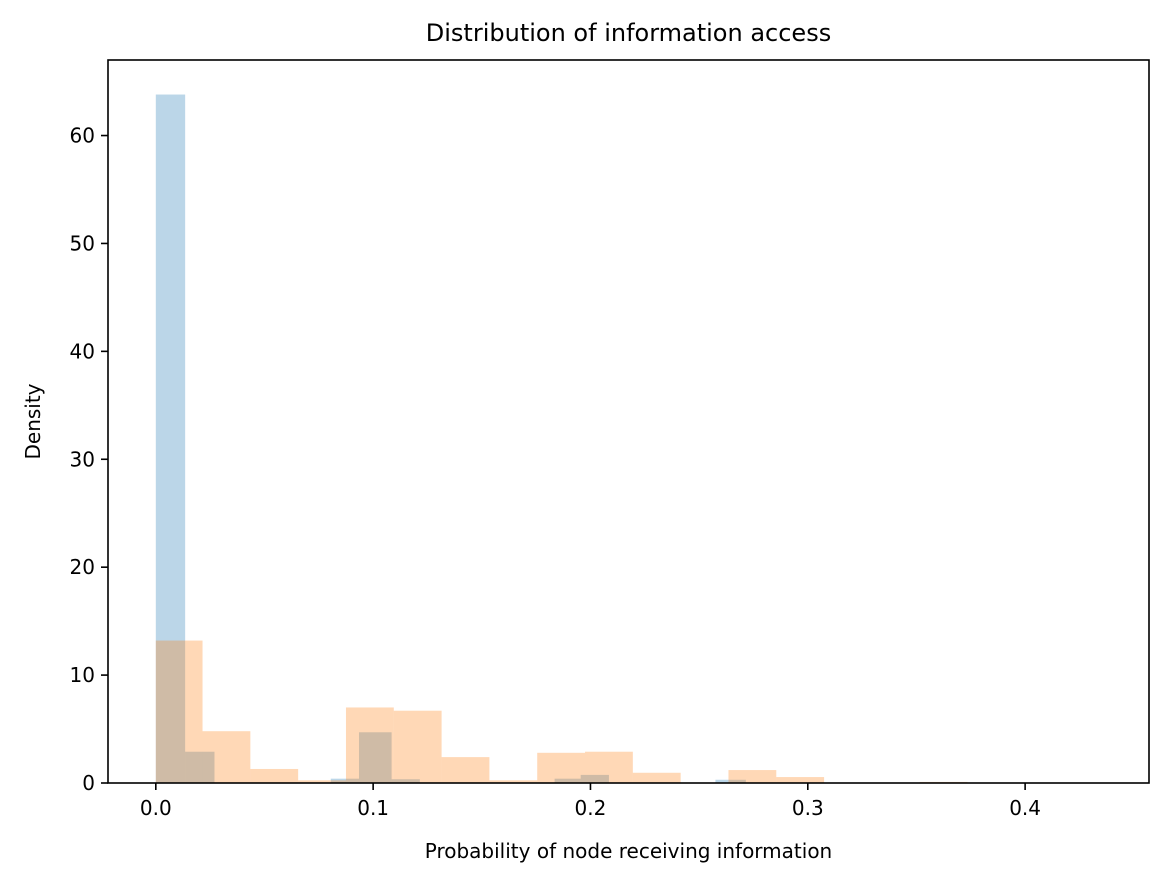 The height and width of the screenshot is (884, 1169). I want to click on y-tick-label: 50, so click(82, 243).